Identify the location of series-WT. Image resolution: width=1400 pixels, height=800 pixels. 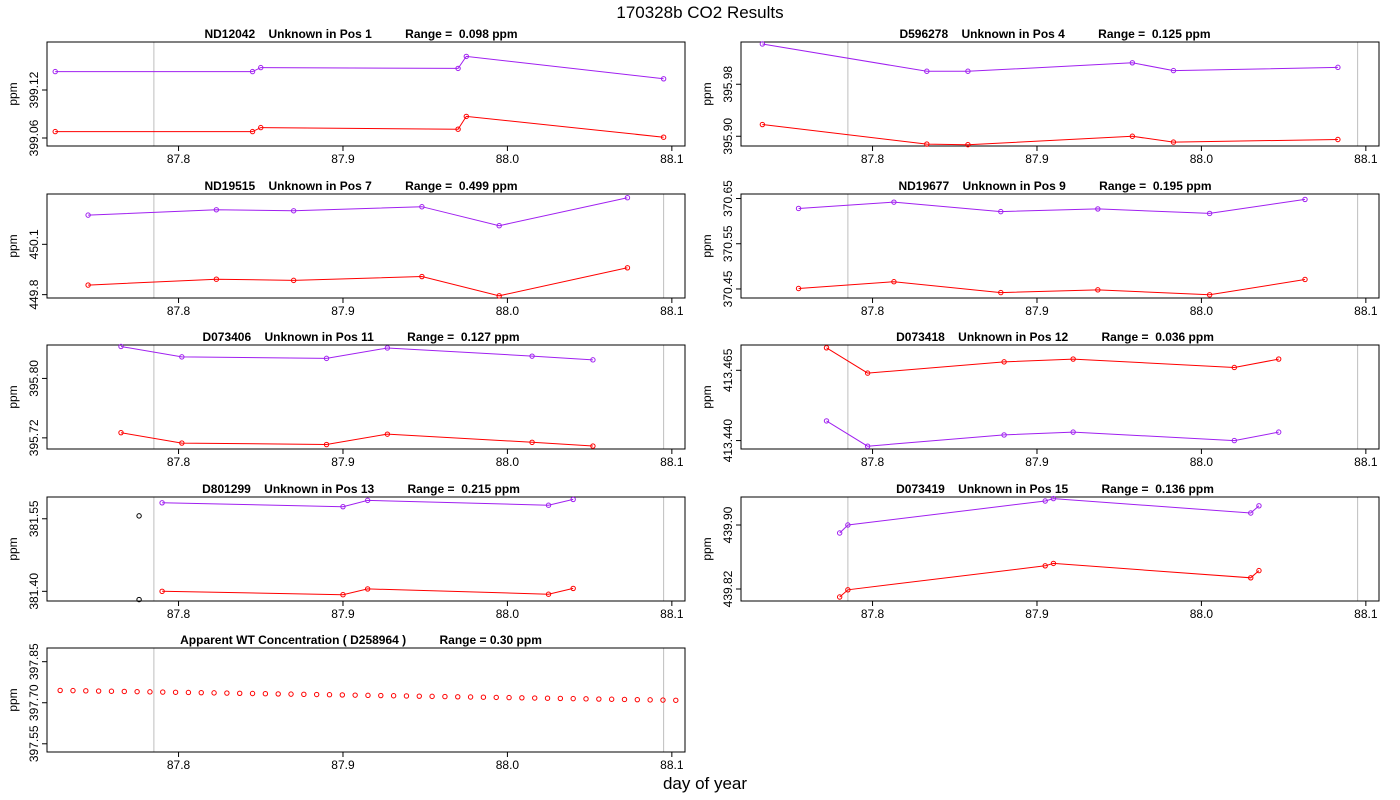
(368, 695).